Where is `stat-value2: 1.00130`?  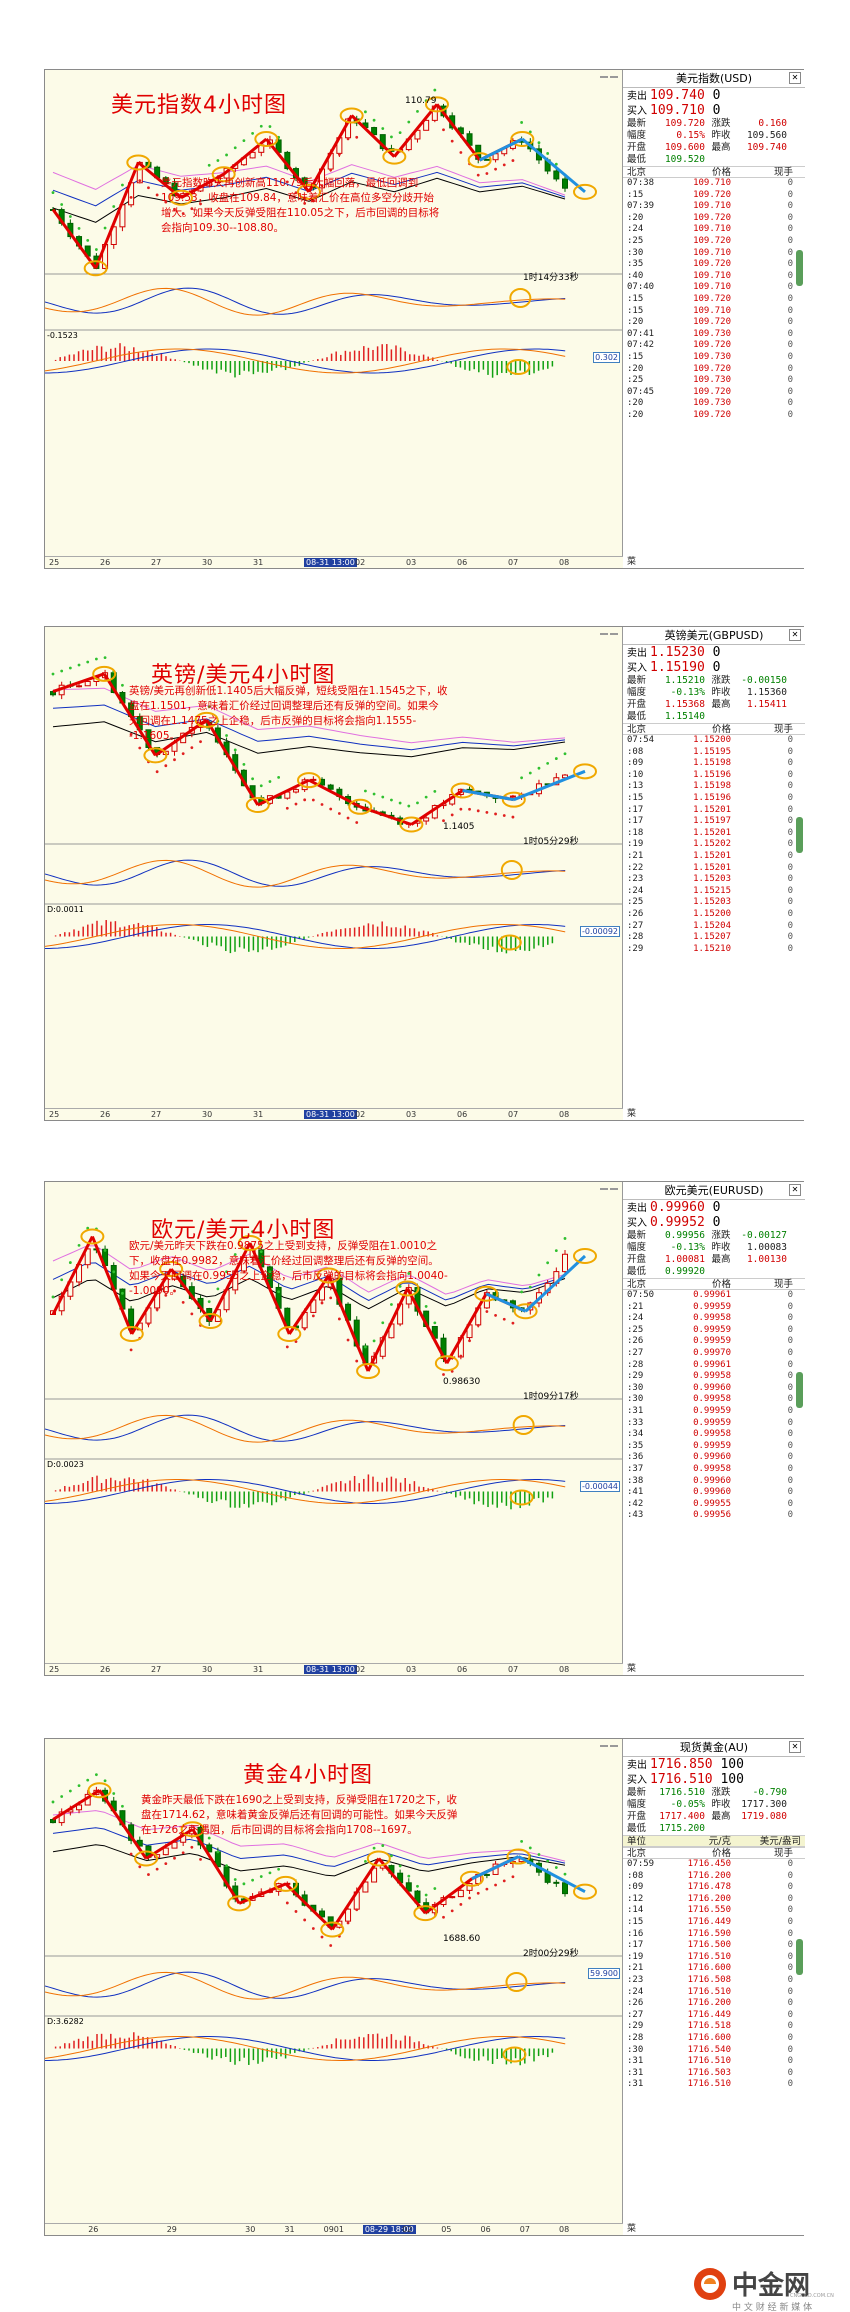
stat-value2: 1.00130 is located at coordinates (766, 1259).